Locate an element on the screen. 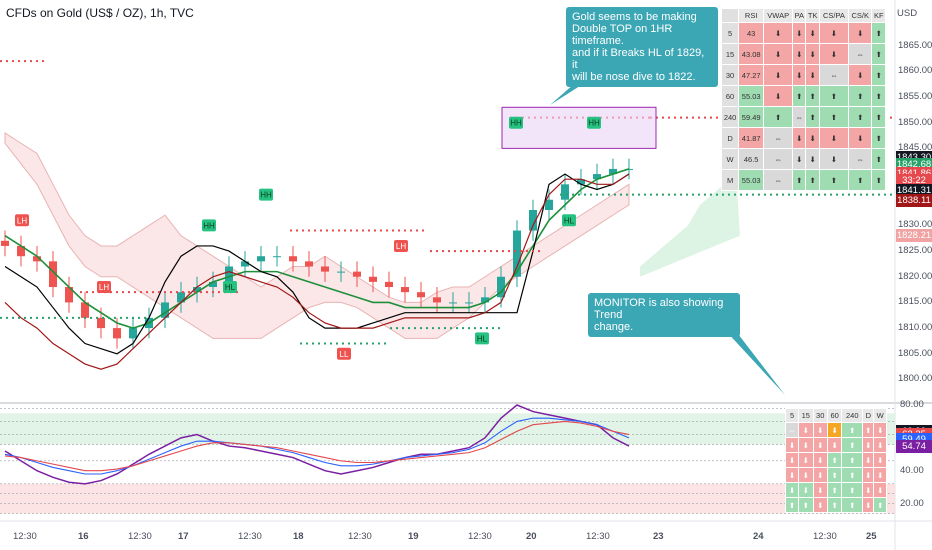  monitor-header: CS/PA is located at coordinates (834, 15).